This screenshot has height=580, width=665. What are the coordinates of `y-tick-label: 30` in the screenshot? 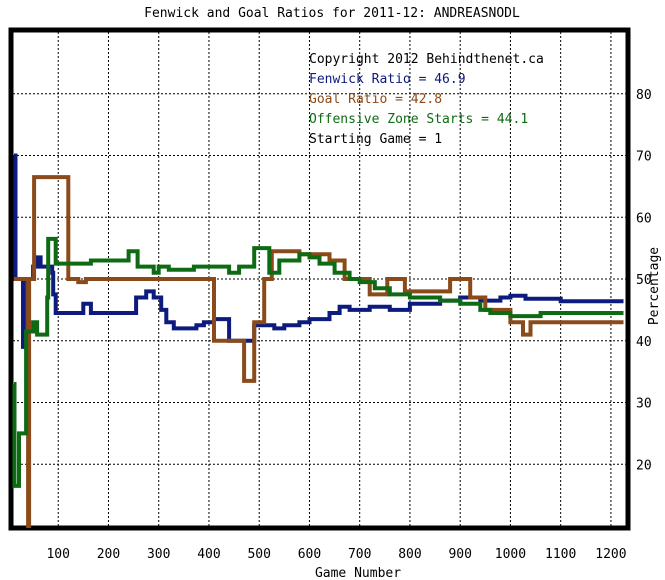 It's located at (644, 404).